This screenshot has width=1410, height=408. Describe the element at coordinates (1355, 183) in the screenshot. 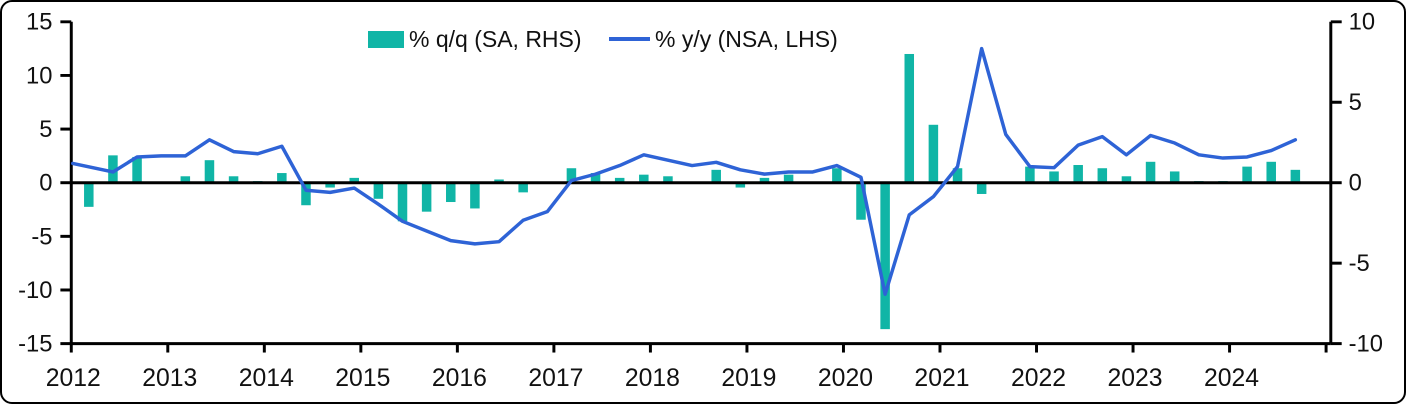

I see `right-axis-tick-label: 0` at that location.